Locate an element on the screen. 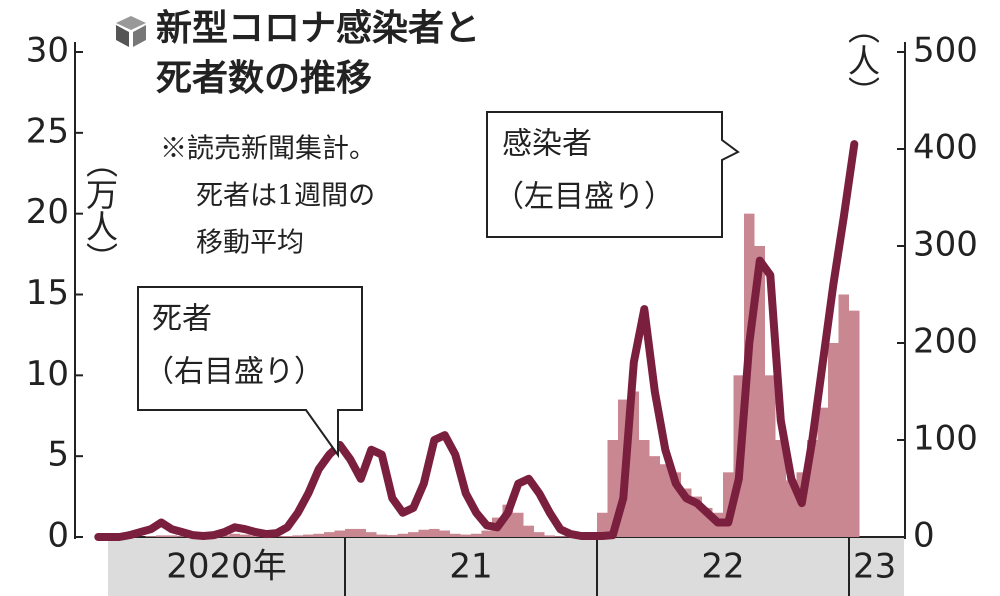  y-axis-label: （万人） is located at coordinates (100, 210).